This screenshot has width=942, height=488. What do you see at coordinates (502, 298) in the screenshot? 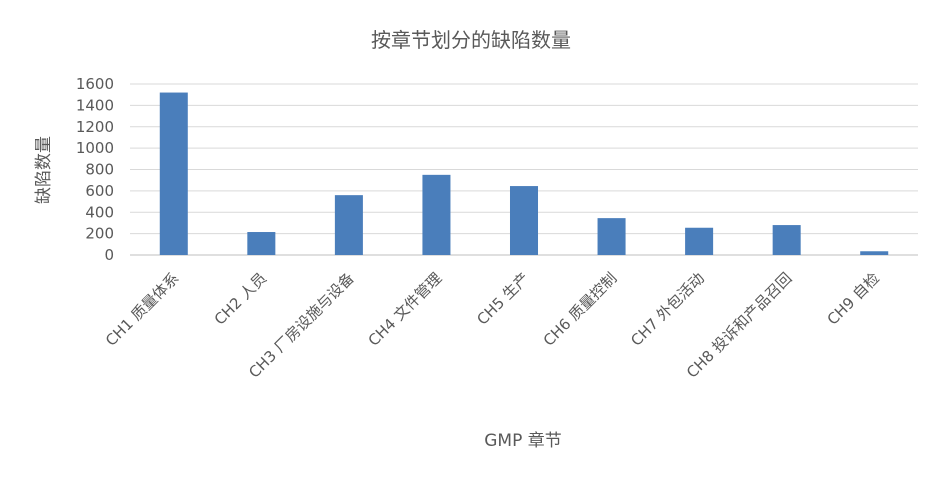
I see `x-category-label: CH5 生产` at bounding box center [502, 298].